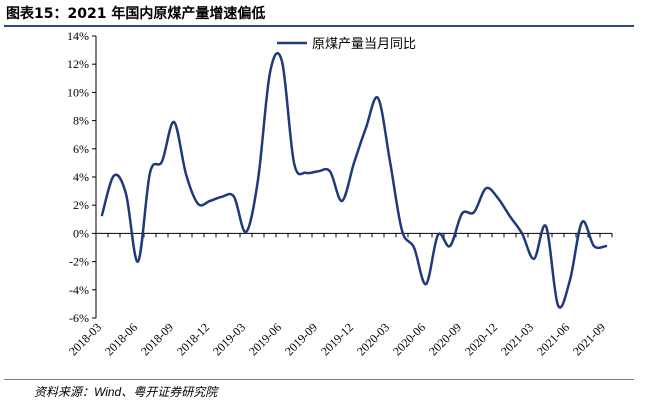 Image resolution: width=656 pixels, height=409 pixels. Describe the element at coordinates (81, 233) in the screenshot. I see `y-tick-label: 0%` at that location.